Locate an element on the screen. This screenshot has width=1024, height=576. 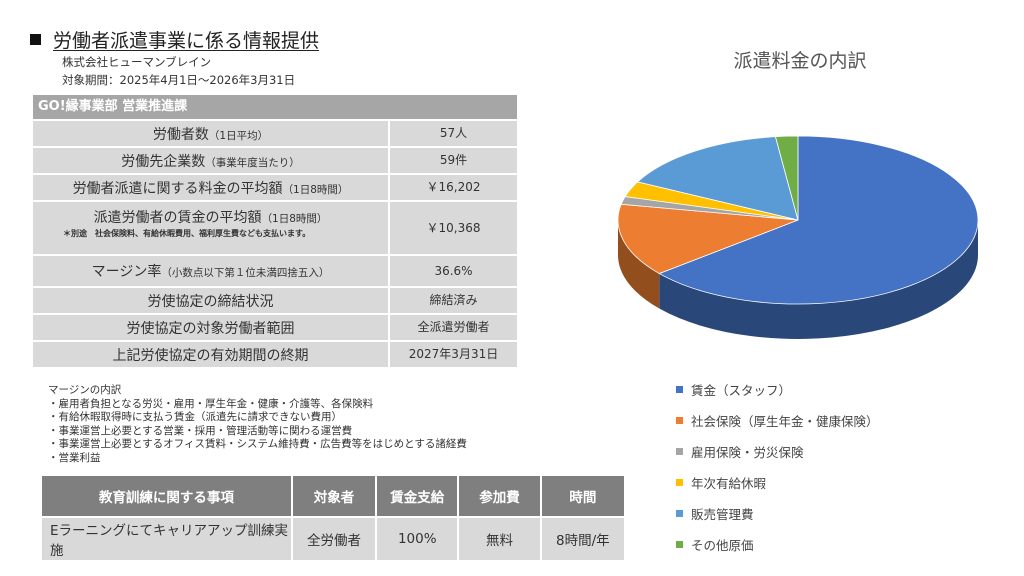
row-value: 59件 is located at coordinates (453, 160).